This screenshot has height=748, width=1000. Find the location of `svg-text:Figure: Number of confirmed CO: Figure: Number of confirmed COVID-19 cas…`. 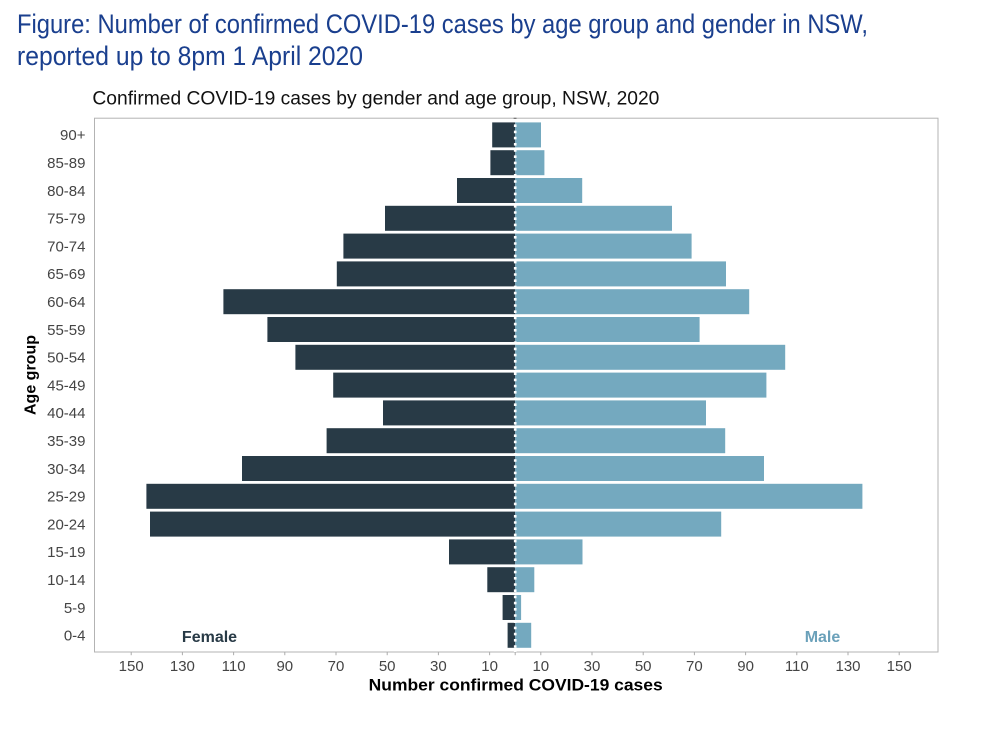

svg-text:Figure: Number of confirmed CO: Figure: Number of confirmed COVID-19 cas… is located at coordinates (442, 24).